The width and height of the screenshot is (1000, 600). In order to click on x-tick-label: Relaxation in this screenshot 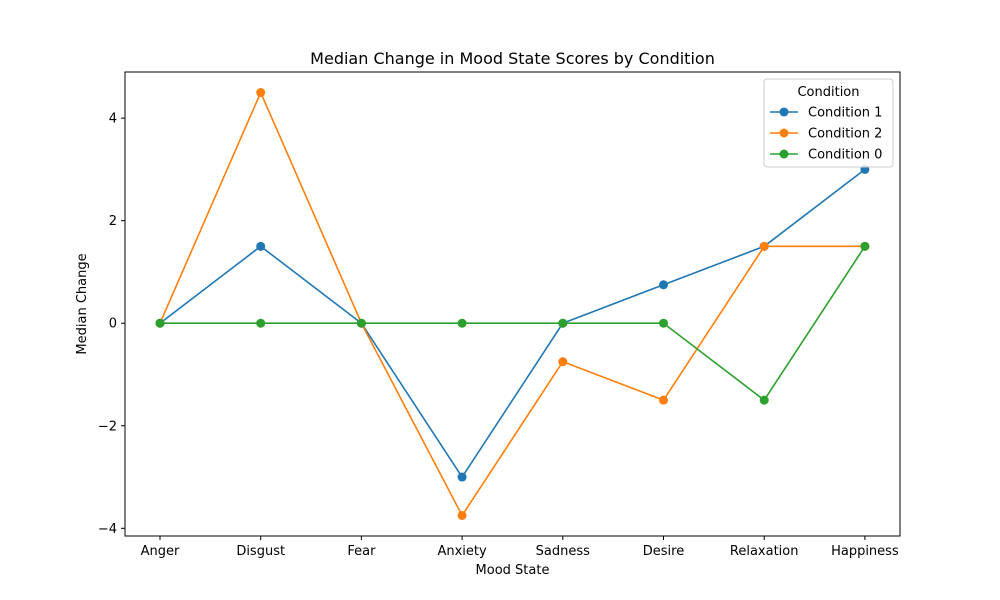, I will do `click(764, 551)`.